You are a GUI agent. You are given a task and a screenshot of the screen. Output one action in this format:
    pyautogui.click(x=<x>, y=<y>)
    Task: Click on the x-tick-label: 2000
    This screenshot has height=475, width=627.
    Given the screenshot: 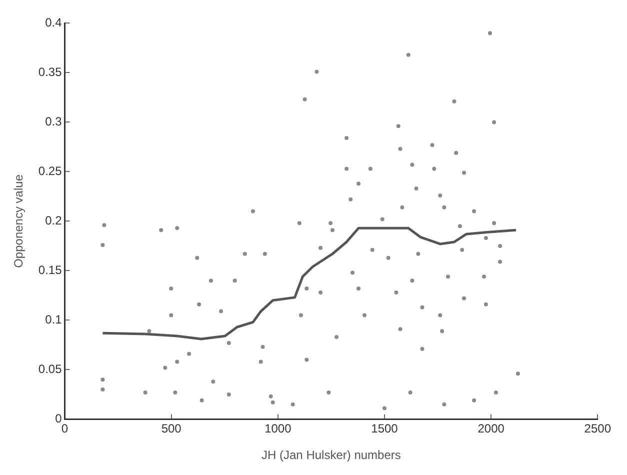 What is the action you would take?
    pyautogui.click(x=491, y=429)
    